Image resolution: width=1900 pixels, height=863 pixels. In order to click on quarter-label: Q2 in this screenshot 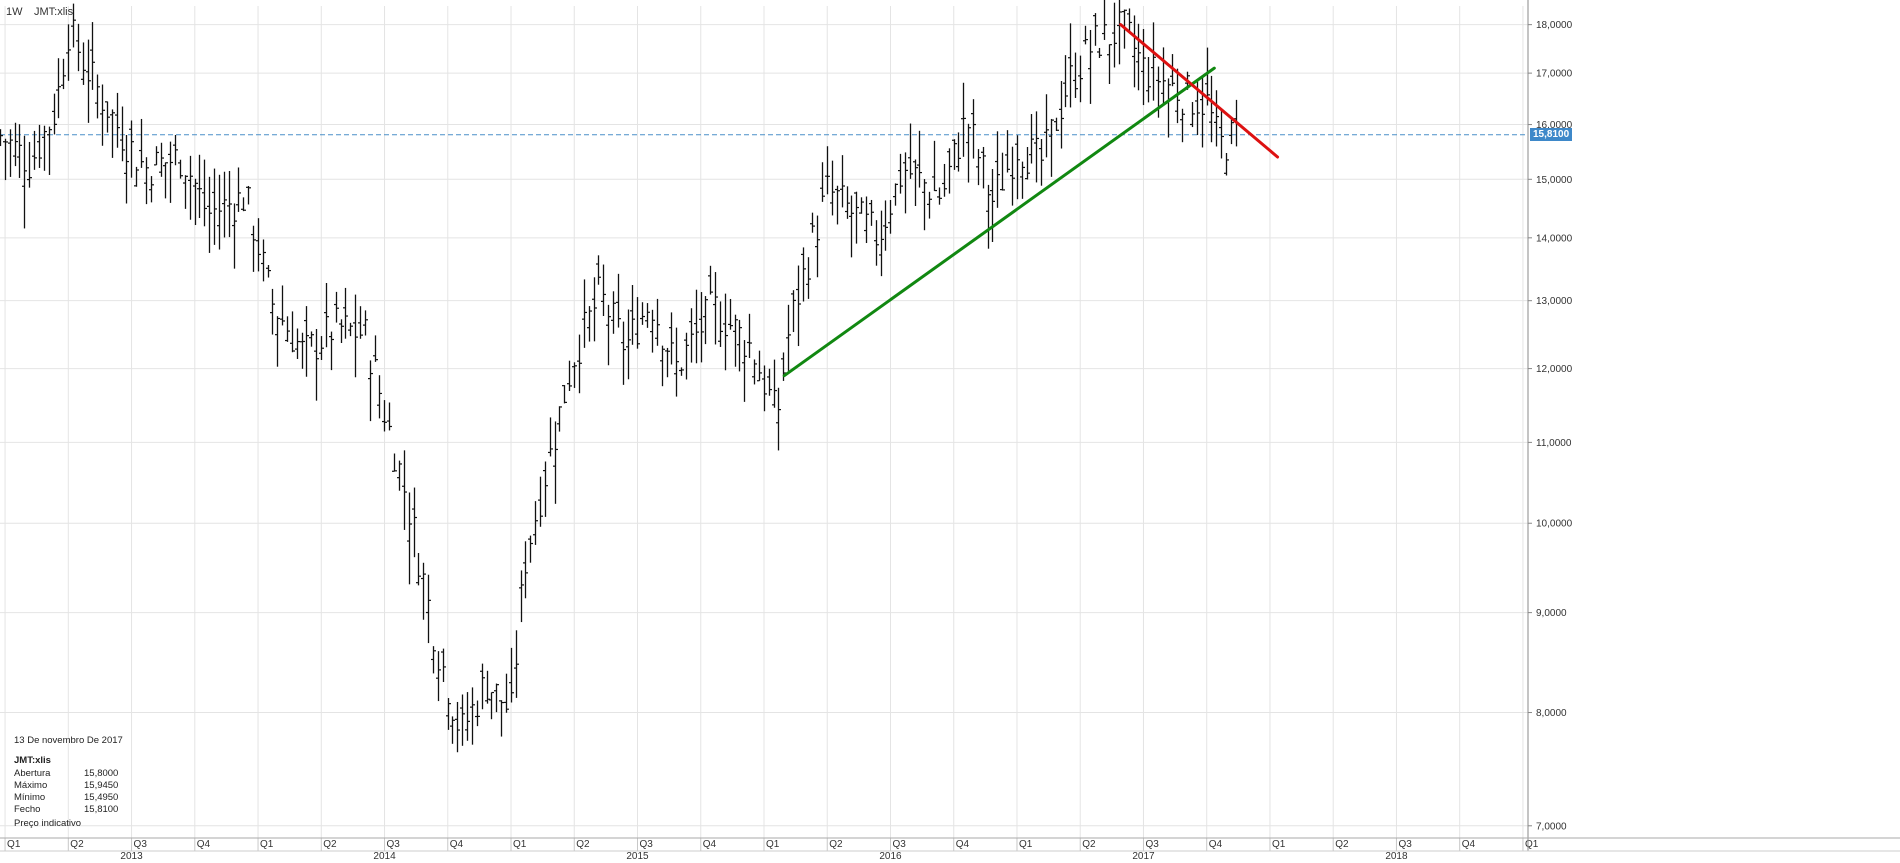, I will do `click(1342, 844)`.